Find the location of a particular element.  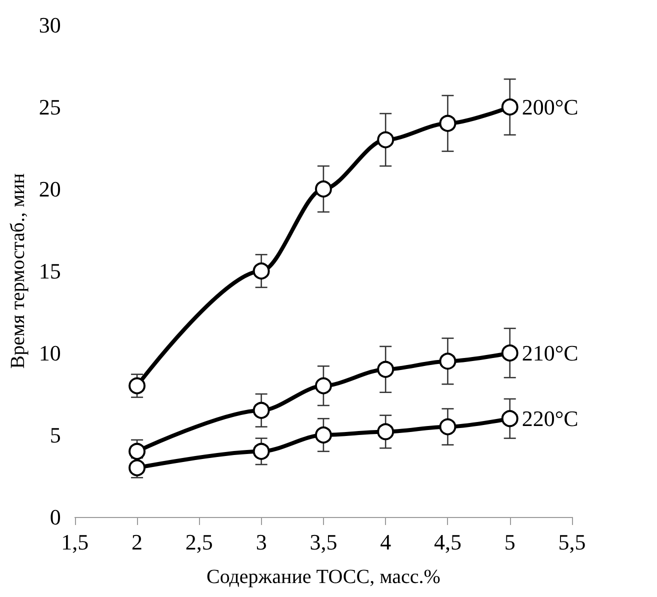

y-tick-label: 10 is located at coordinates (49, 353).